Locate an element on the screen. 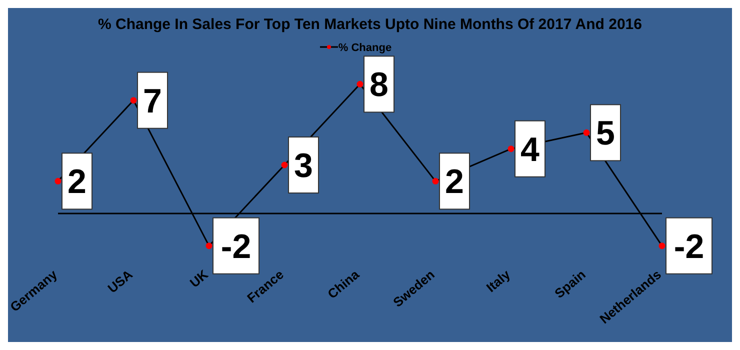  legend-label: % Change is located at coordinates (364, 48).